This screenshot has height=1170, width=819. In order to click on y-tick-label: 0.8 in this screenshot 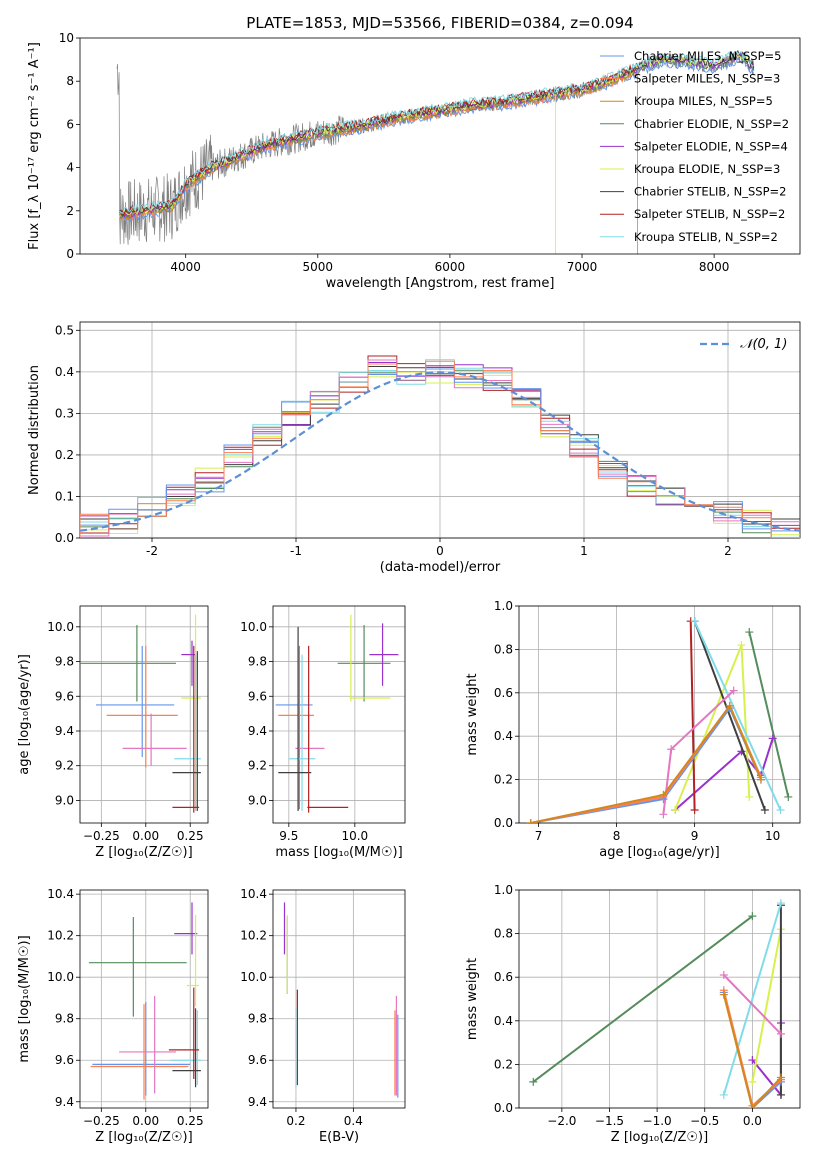, I will do `click(503, 649)`.